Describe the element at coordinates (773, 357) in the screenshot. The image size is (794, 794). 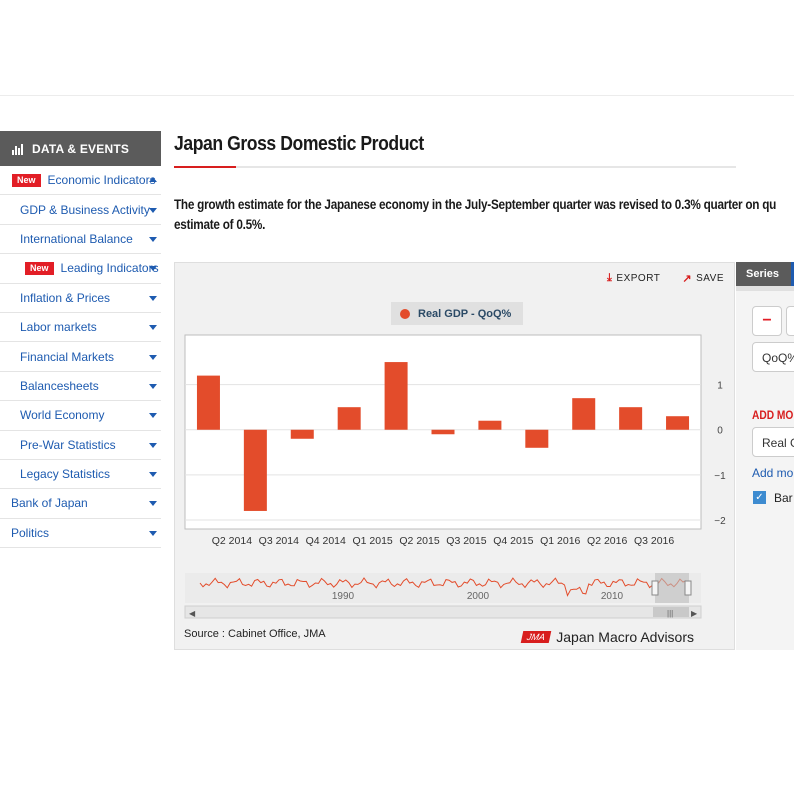
I see `series-select: QoQ%` at that location.